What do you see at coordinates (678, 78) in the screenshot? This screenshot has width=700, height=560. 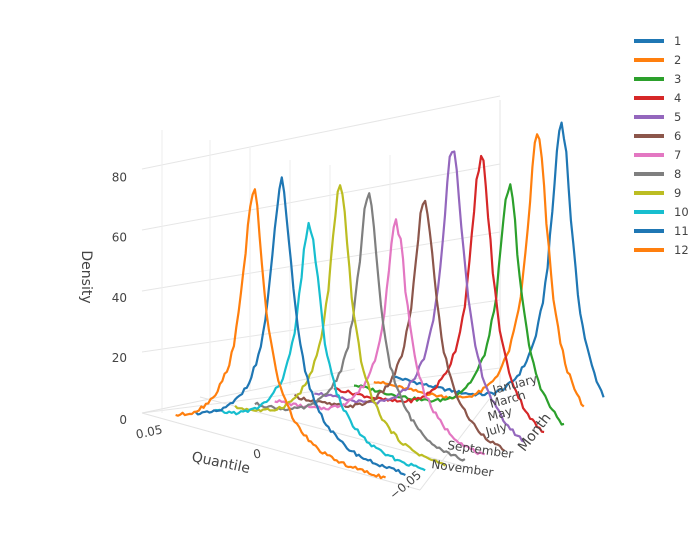 I see `legend-label: 3` at bounding box center [678, 78].